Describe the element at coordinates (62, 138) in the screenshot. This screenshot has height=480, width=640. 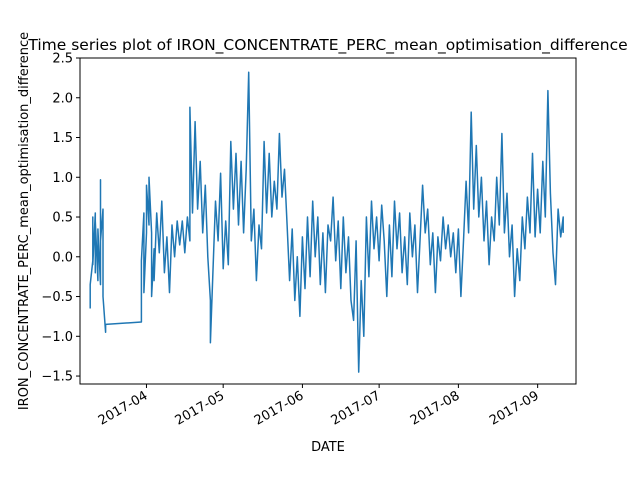
I see `y-tick-label: 1.5` at that location.